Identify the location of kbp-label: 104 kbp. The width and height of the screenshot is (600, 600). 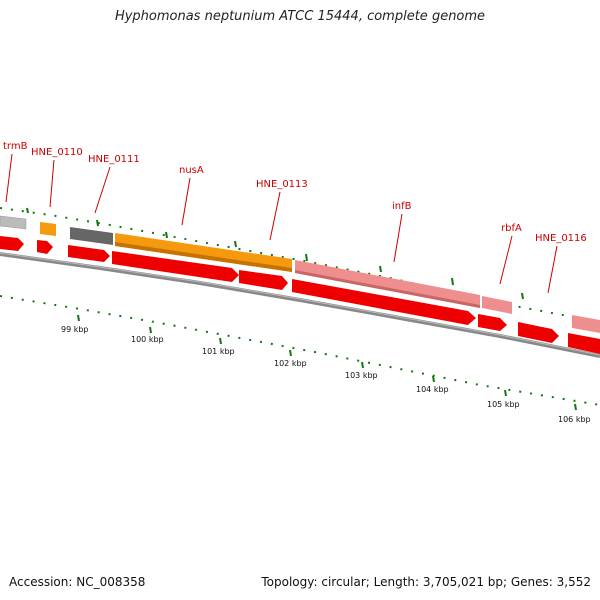
(432, 389).